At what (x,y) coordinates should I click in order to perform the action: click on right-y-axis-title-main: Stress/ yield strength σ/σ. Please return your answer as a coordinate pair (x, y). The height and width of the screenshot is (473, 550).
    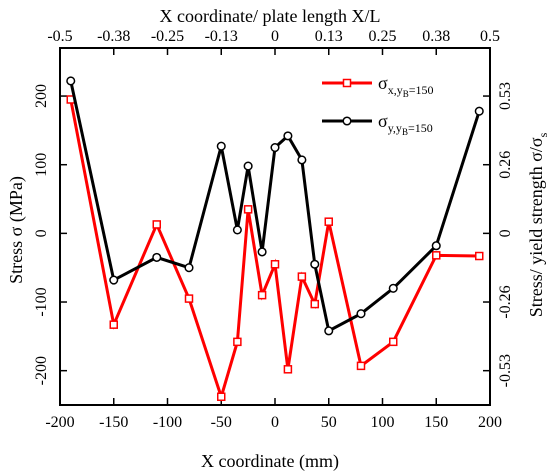
    Looking at the image, I should click on (536, 227).